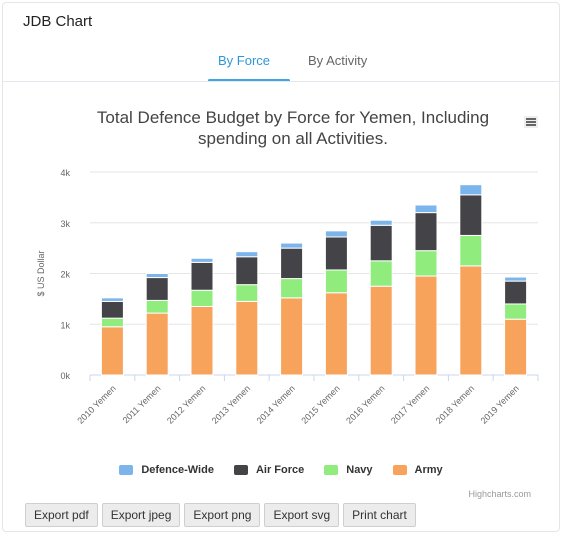  Describe the element at coordinates (293, 138) in the screenshot. I see `chart-title-line-2: spending on all Activities.` at that location.